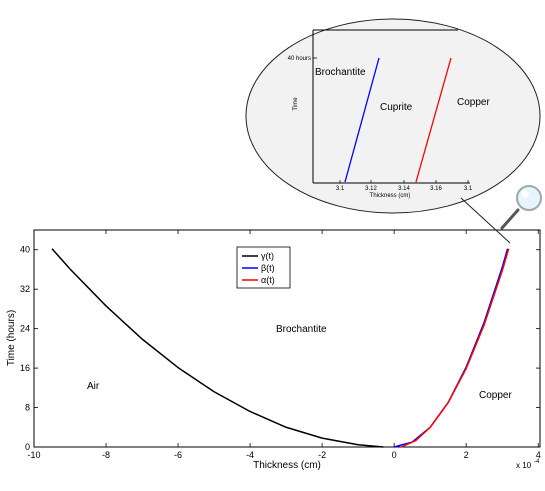 The height and width of the screenshot is (491, 545). I want to click on region-label-brochantite: Brochantite, so click(301, 329).